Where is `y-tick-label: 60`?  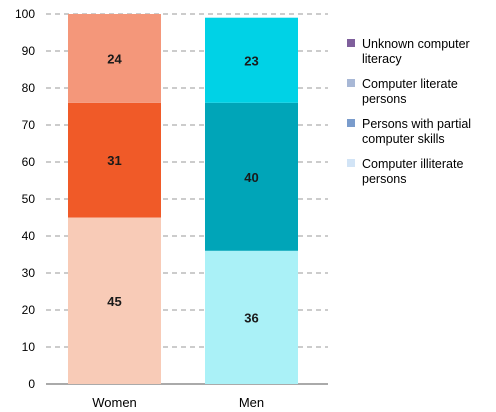 y-tick-label: 60 is located at coordinates (29, 162).